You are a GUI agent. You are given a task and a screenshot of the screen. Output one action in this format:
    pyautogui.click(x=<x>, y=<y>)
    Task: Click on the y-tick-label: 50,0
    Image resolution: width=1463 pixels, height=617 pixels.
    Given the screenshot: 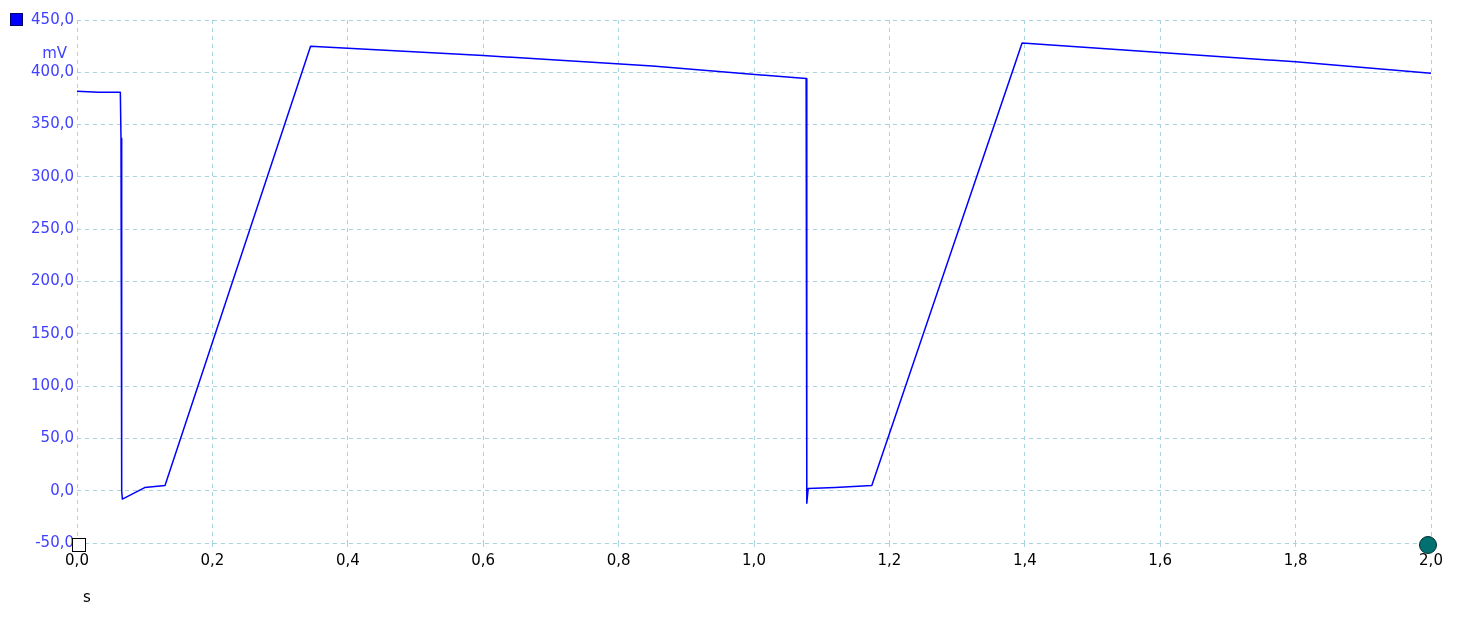 What is the action you would take?
    pyautogui.click(x=57, y=437)
    